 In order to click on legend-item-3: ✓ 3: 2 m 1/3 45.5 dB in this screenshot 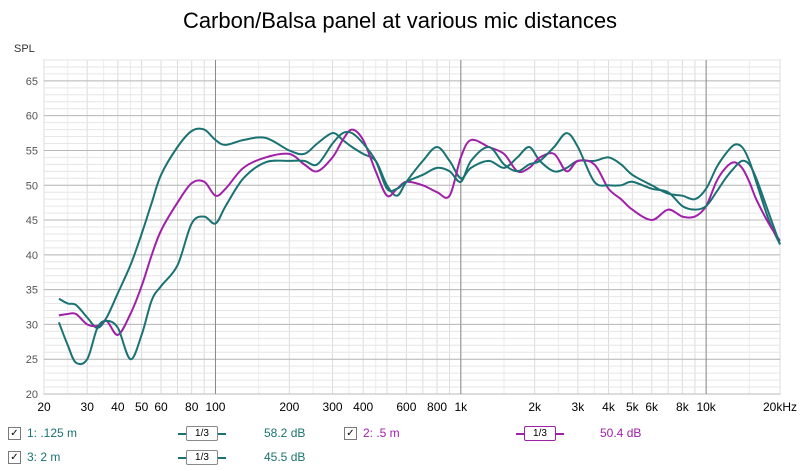, I will do `click(196, 458)`.